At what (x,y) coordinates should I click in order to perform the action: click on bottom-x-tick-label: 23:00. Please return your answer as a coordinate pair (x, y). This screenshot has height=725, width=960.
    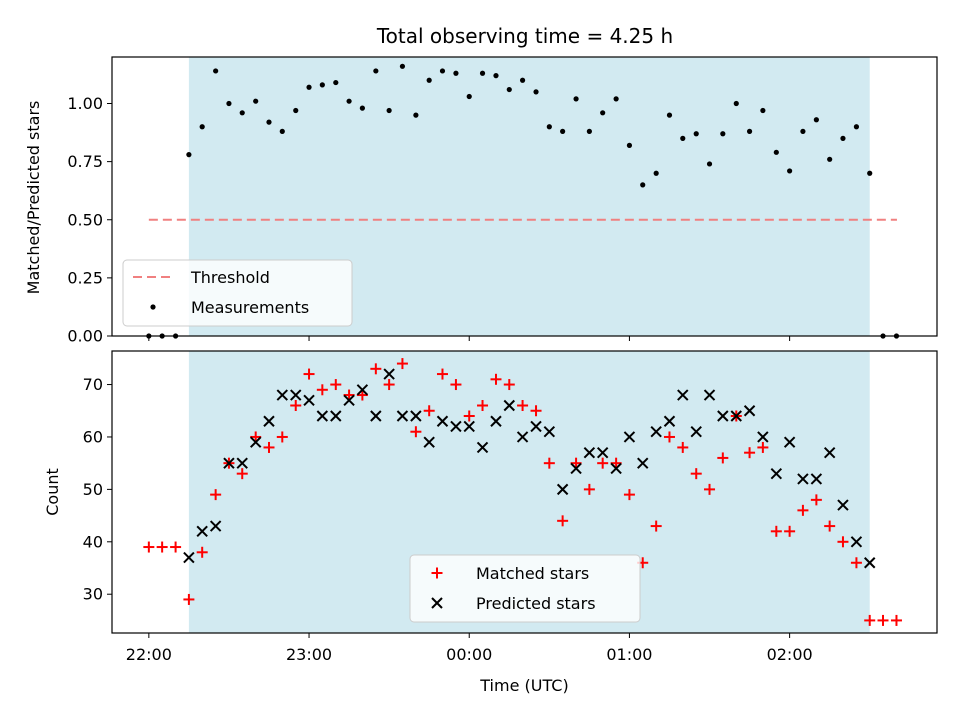
    Looking at the image, I should click on (309, 654).